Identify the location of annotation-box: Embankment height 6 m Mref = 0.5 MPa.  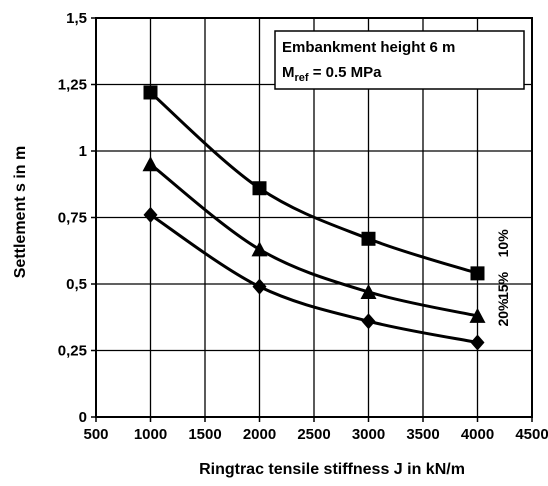
(399, 60).